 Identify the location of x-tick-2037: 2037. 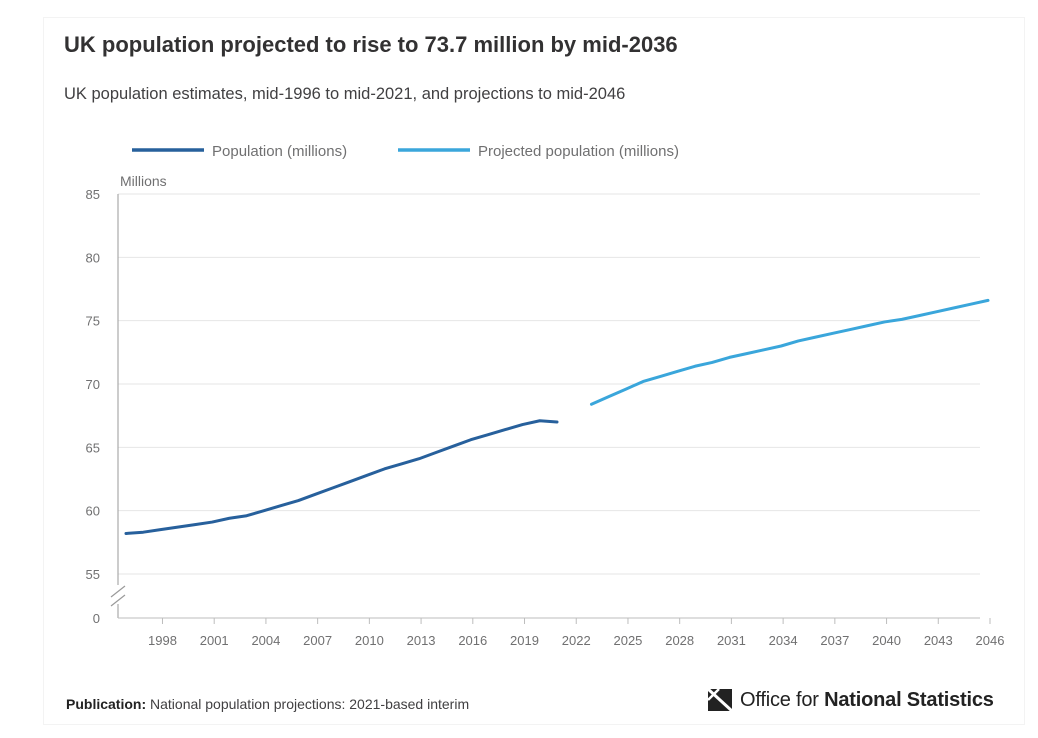
(834, 640).